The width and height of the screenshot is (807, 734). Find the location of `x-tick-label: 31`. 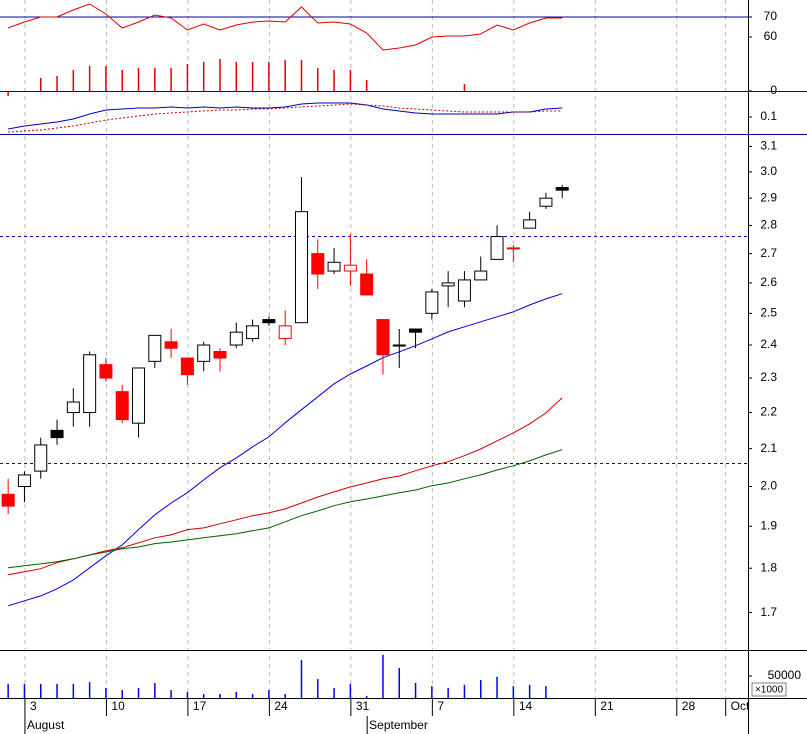

x-tick-label: 31 is located at coordinates (363, 706).